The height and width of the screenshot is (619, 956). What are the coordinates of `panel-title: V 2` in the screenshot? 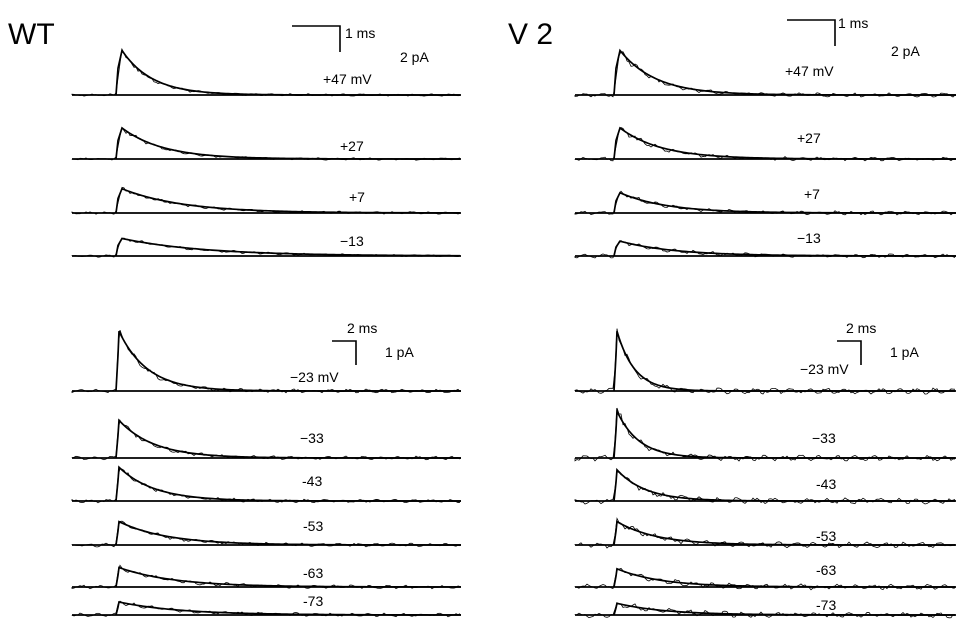 It's located at (530, 34).